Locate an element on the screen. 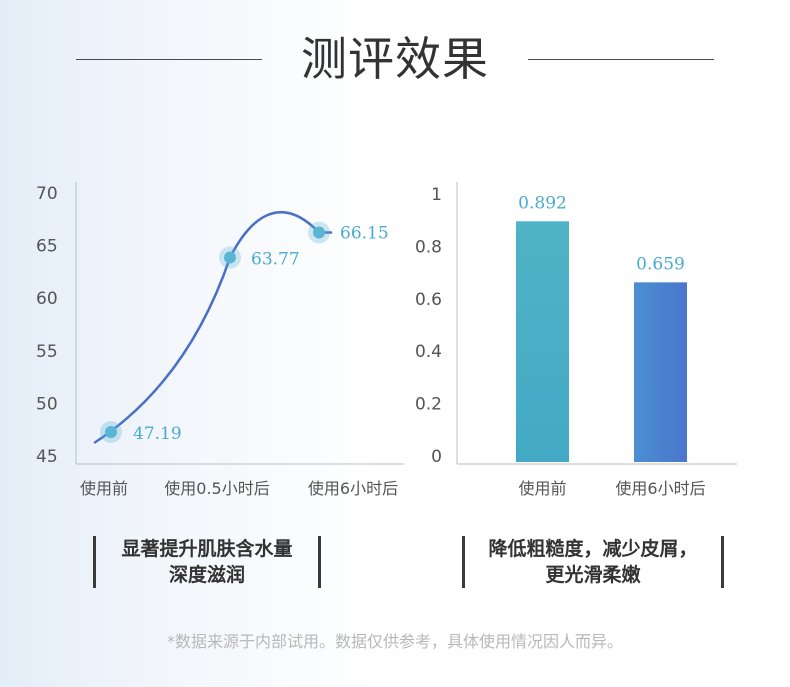 Image resolution: width=790 pixels, height=687 pixels. line-chart-x-tick-label: 使用前 is located at coordinates (104, 488).